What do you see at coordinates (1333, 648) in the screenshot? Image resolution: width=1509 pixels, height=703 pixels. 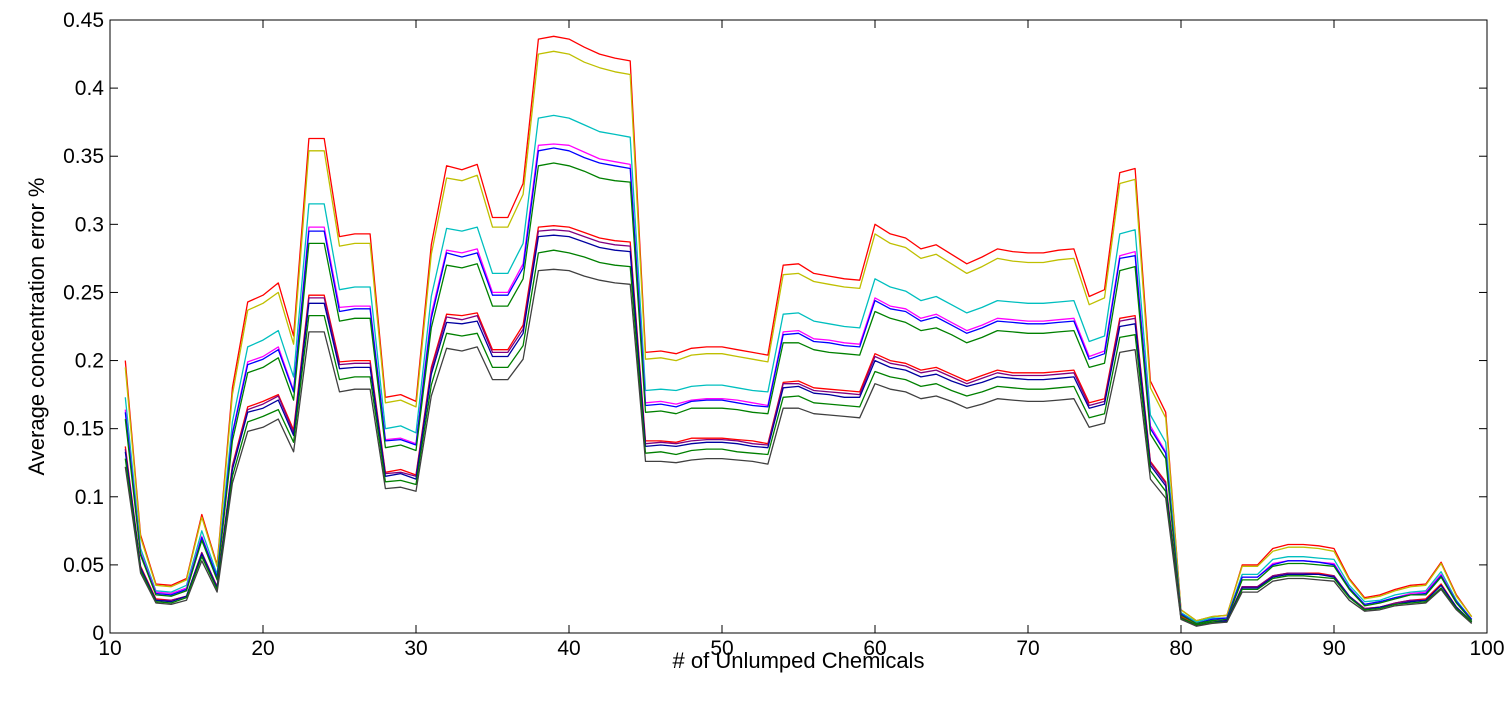 I see `x-tick-label: 90` at bounding box center [1333, 648].